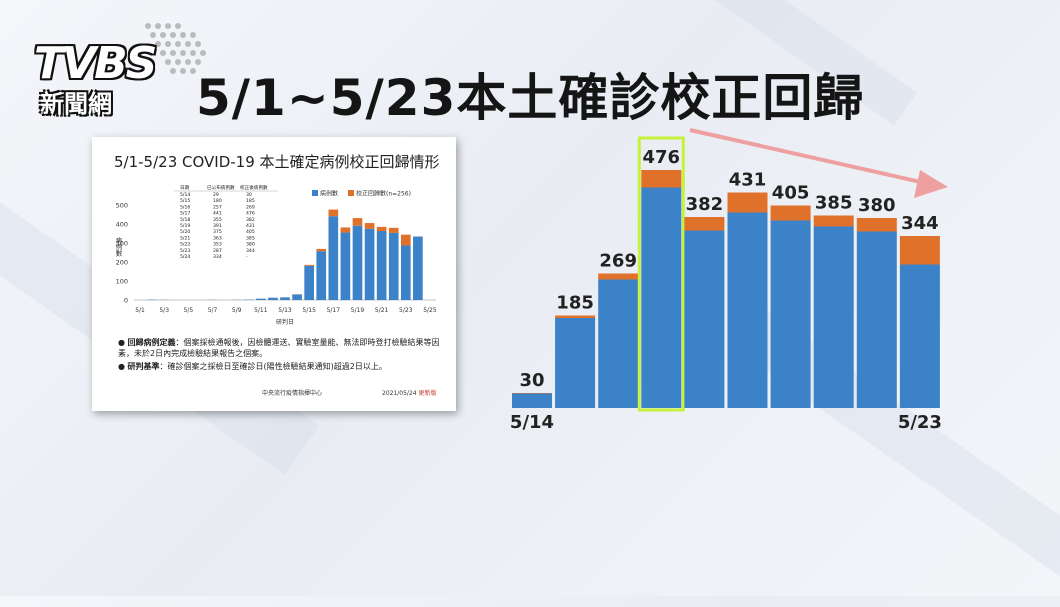  I want to click on bar-total-label: 30, so click(531, 380).